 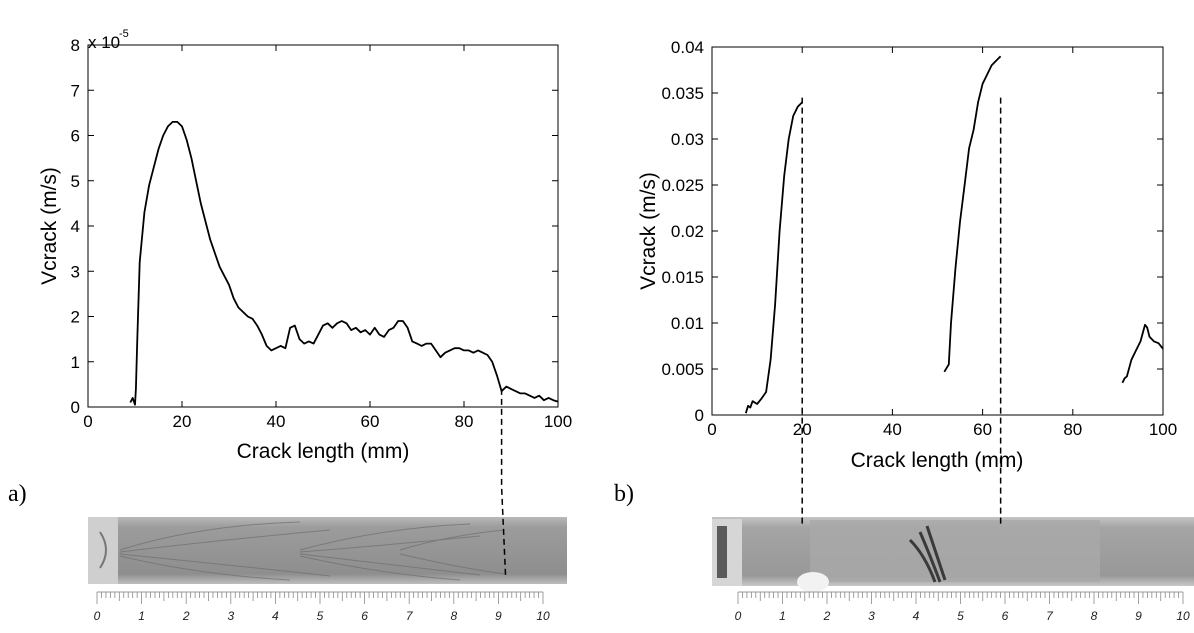 What do you see at coordinates (682, 93) in the screenshot?
I see `y-tick-label: 0.035` at bounding box center [682, 93].